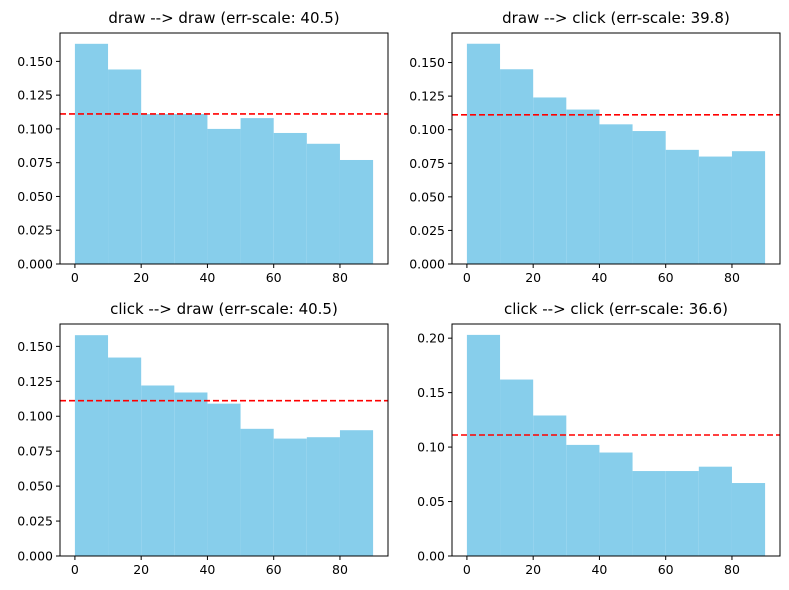  I want to click on subplot-title: click --> click (err-scale: 36.6), so click(616, 309).